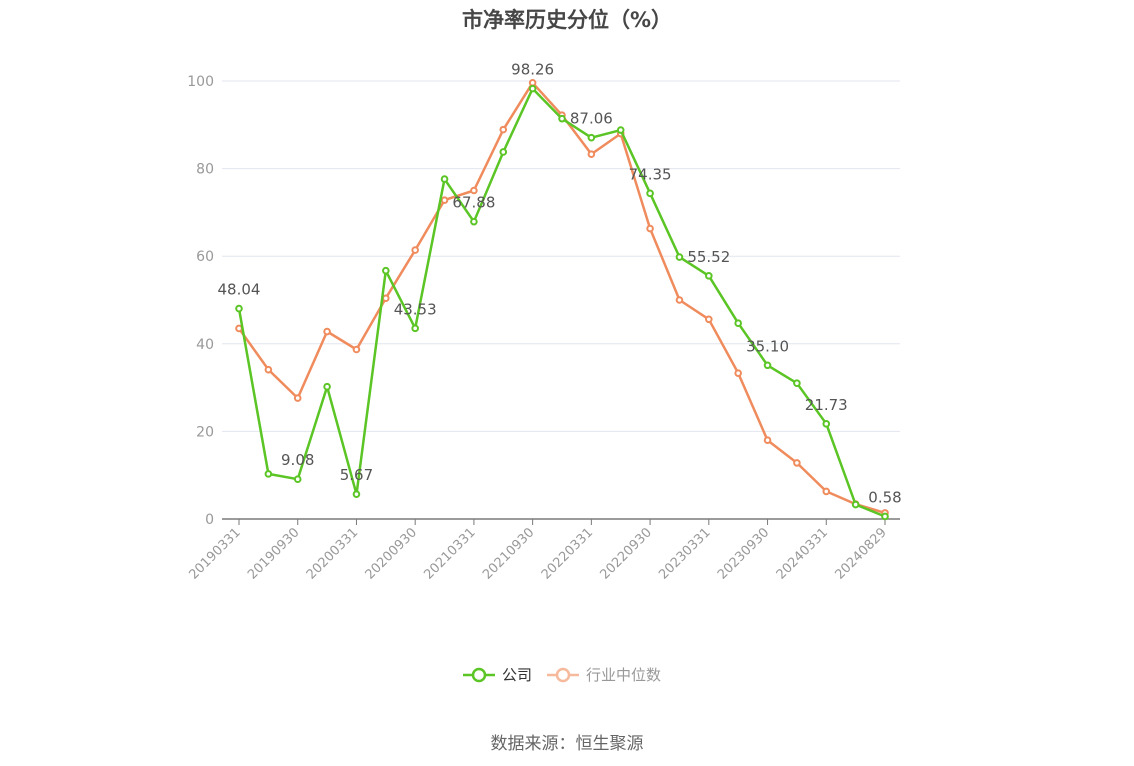 This screenshot has height=766, width=1134. What do you see at coordinates (356, 475) in the screenshot?
I see `data-label: 5.67` at bounding box center [356, 475].